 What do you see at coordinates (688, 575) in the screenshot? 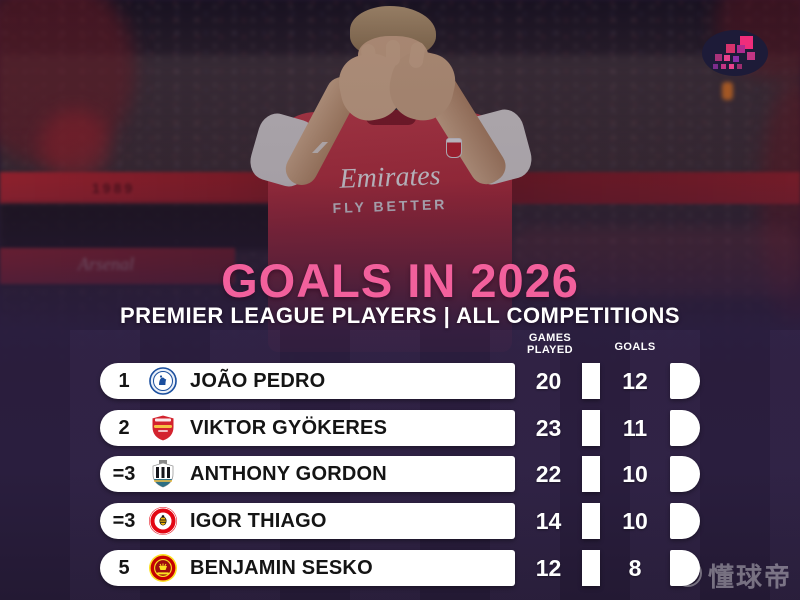
I see `football-icon` at bounding box center [688, 575].